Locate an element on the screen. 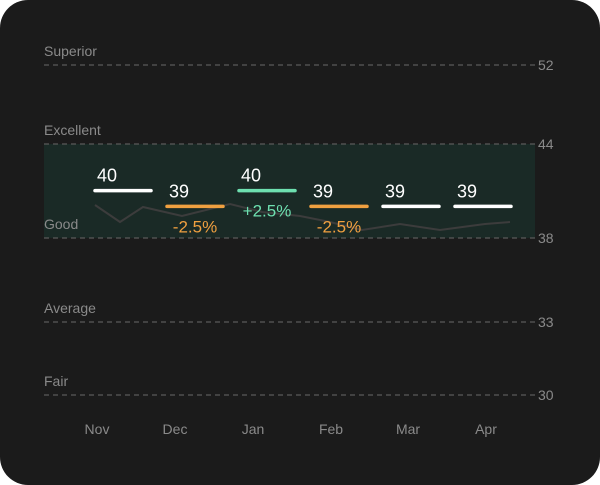  value-label-jan: 40 is located at coordinates (251, 176).